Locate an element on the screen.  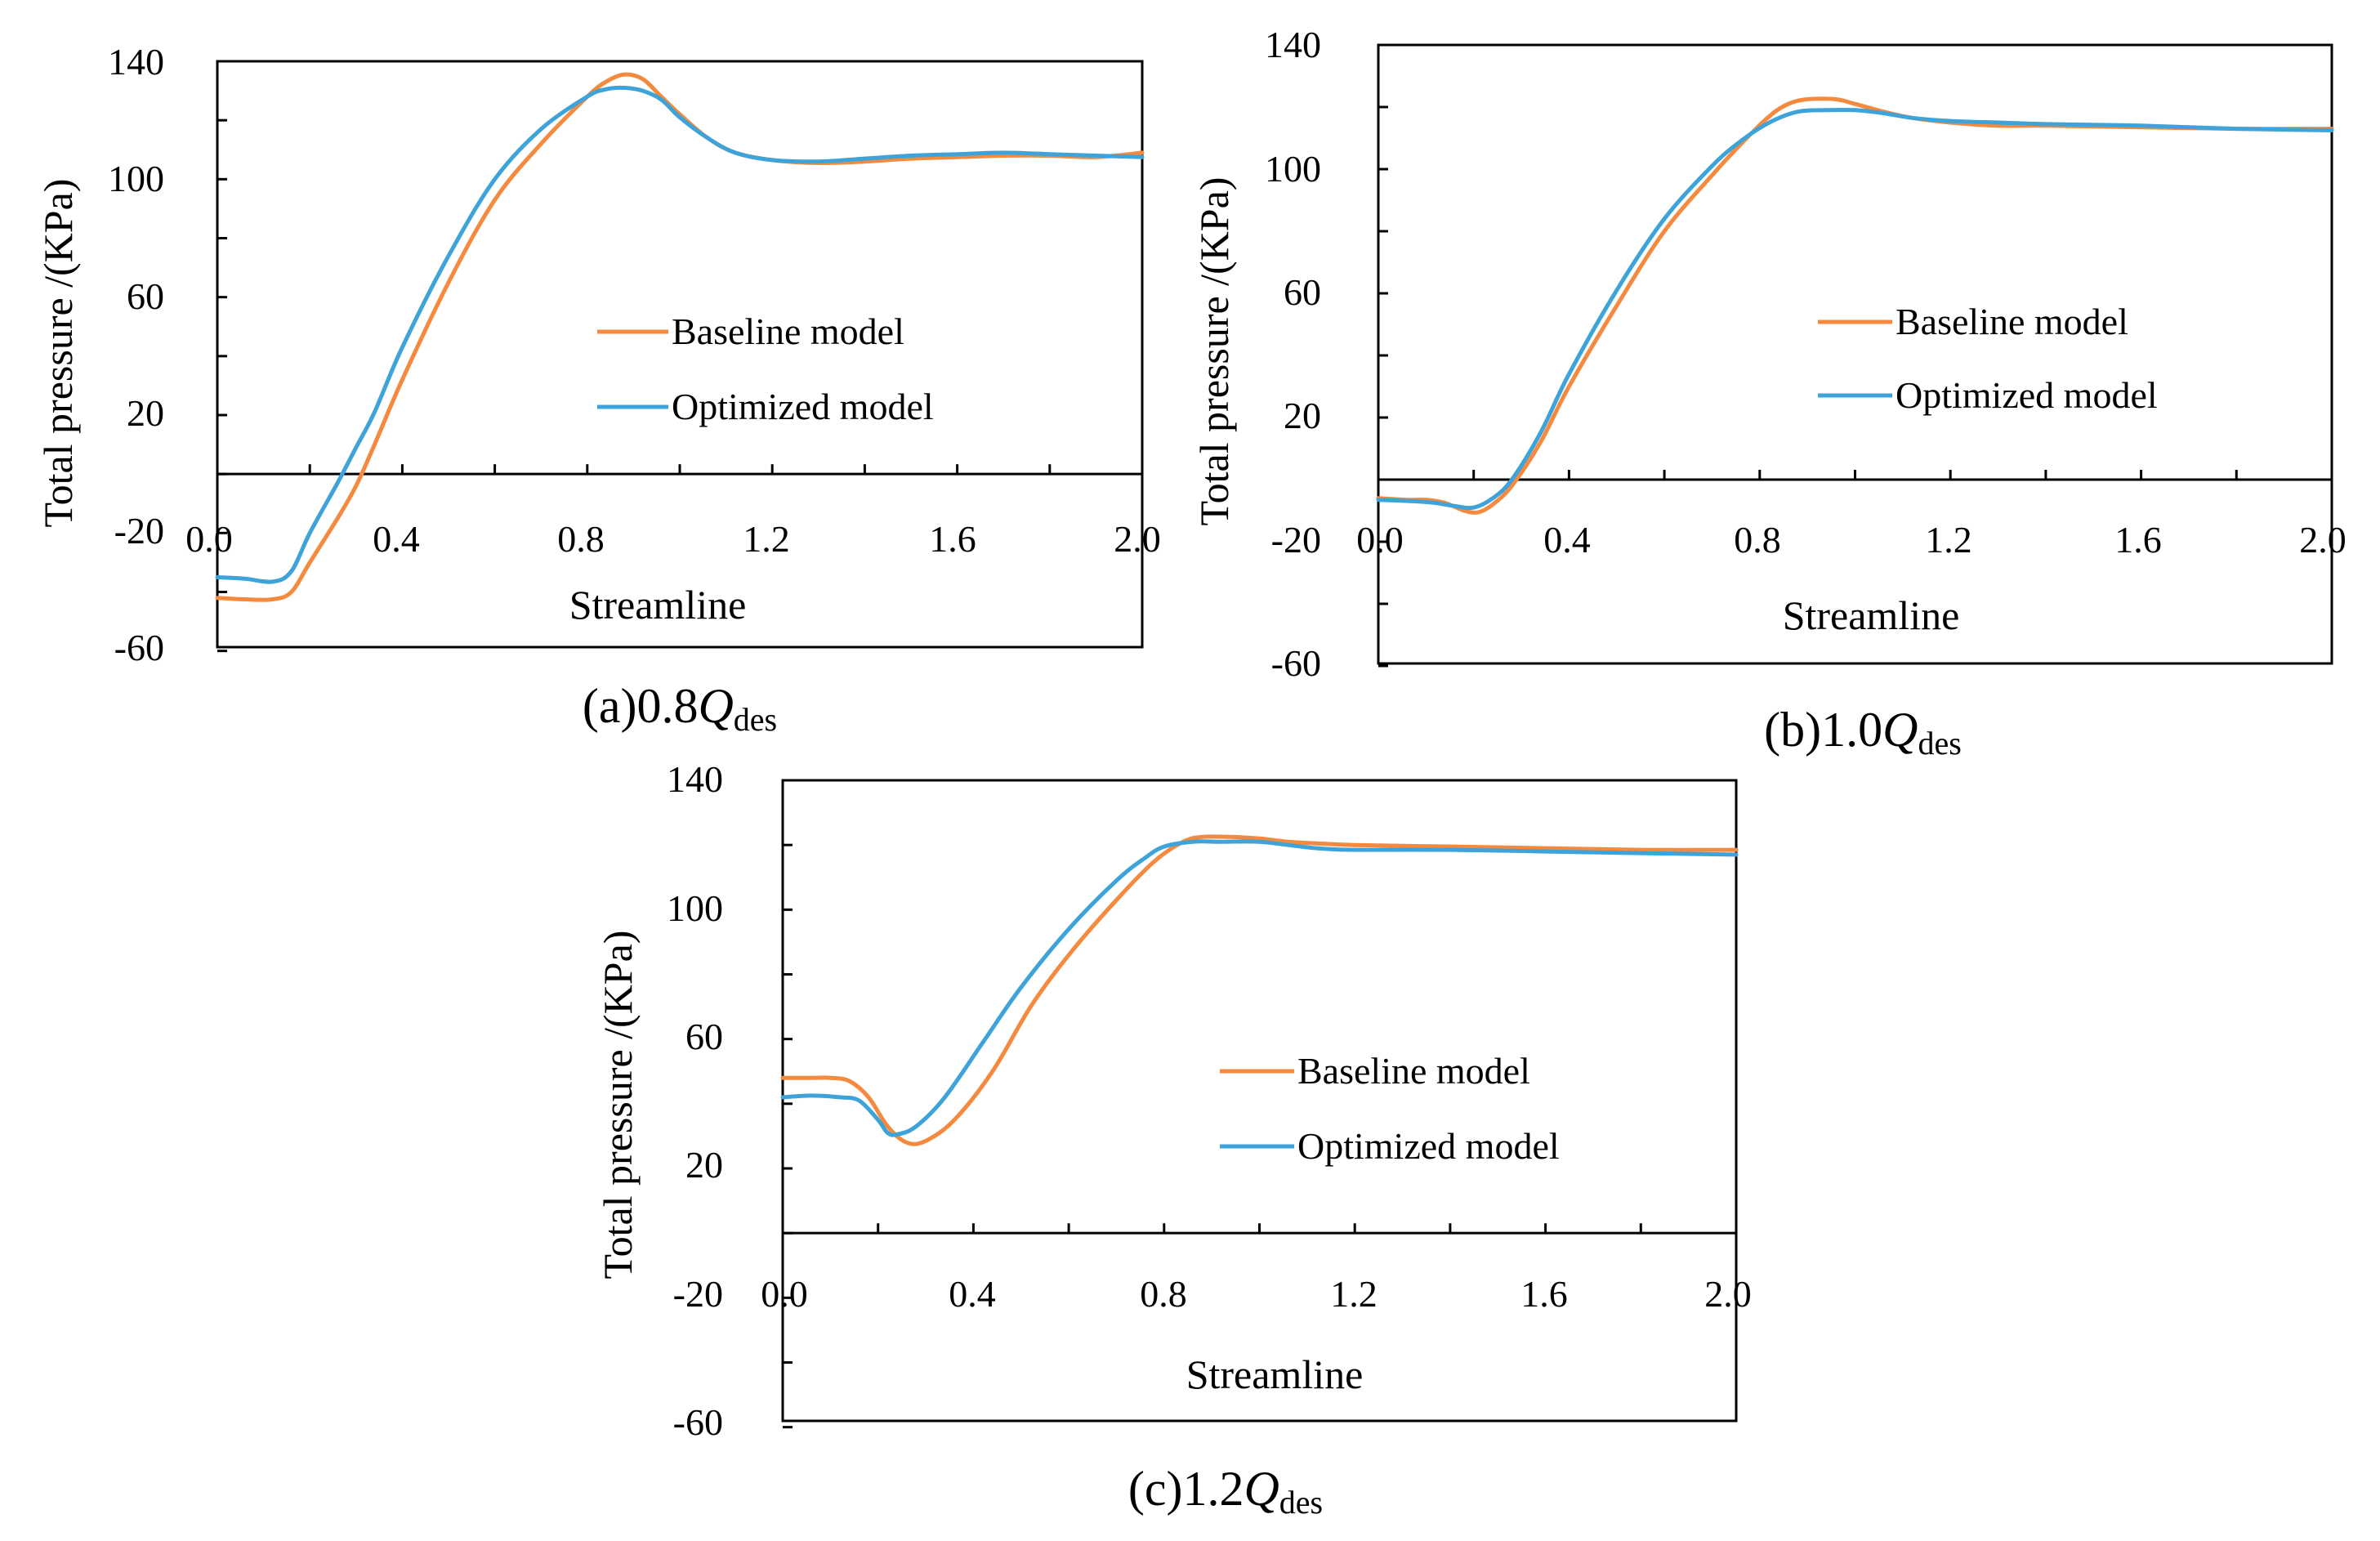
caption-value: 1.0 is located at coordinates (1851, 730).